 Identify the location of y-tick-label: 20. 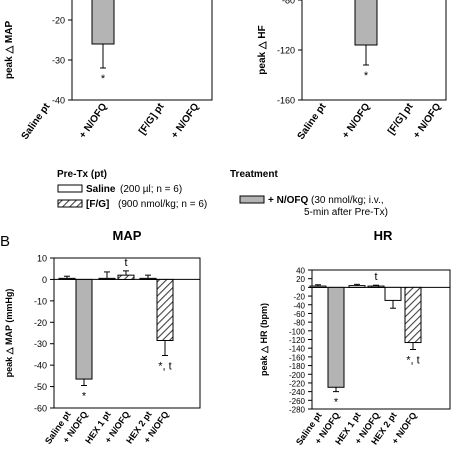
(300, 279).